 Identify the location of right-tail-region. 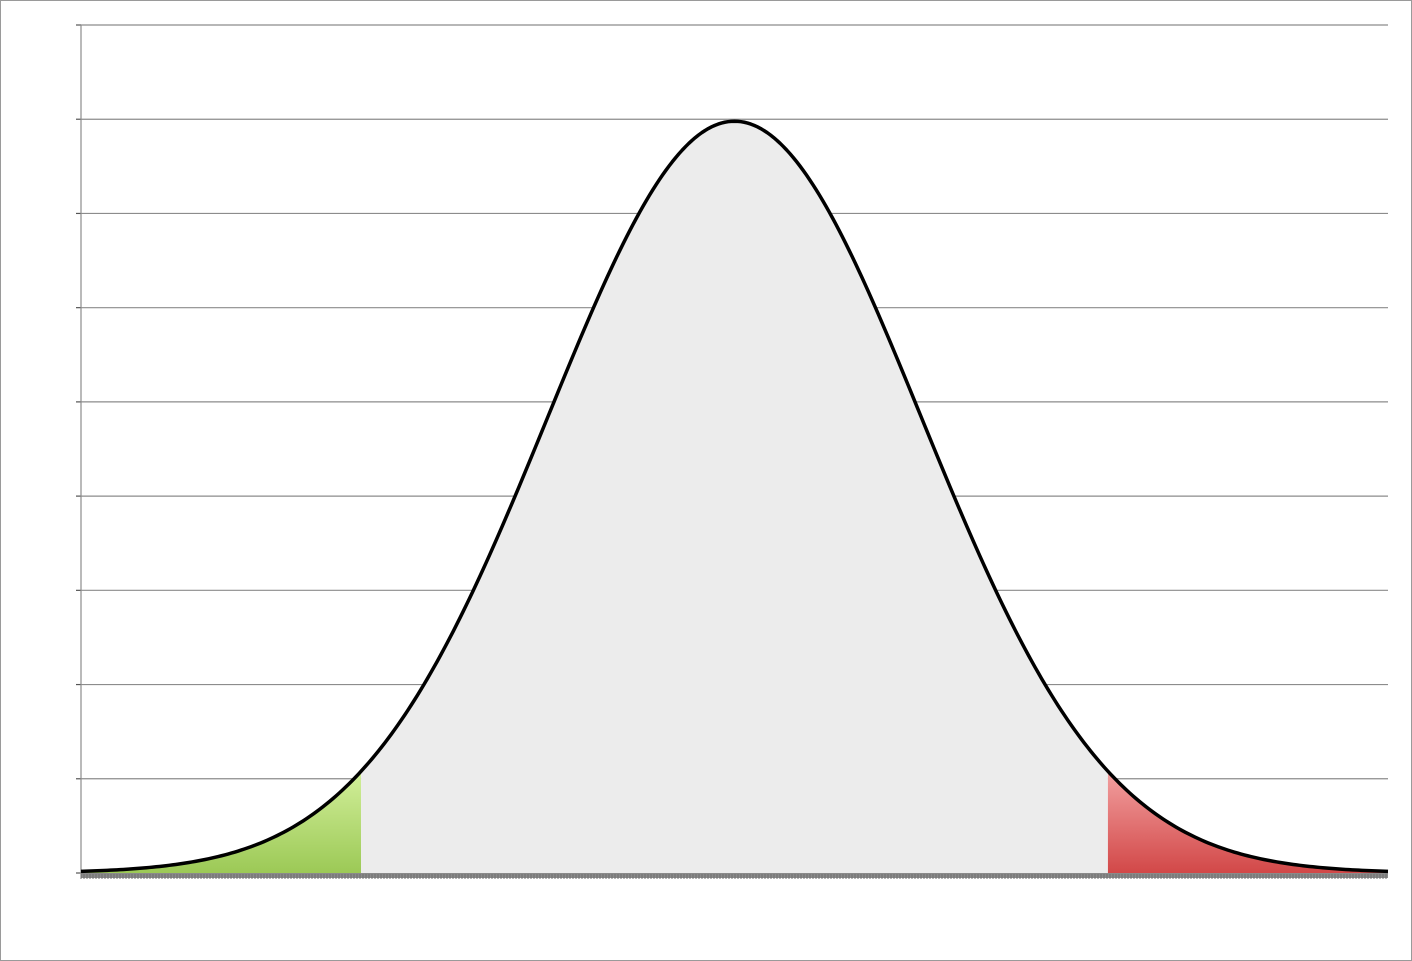
(1247, 822).